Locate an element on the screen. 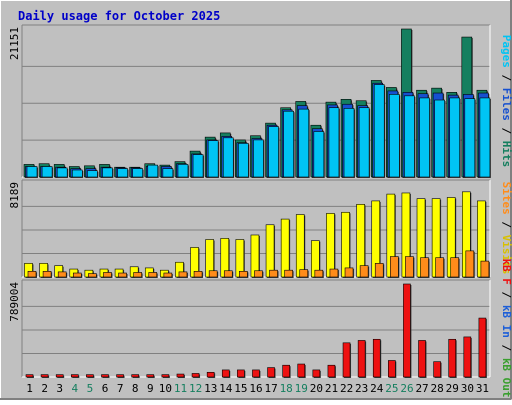 This screenshot has width=512, height=405. series-legend: Sites / Visits is located at coordinates (506, 228).